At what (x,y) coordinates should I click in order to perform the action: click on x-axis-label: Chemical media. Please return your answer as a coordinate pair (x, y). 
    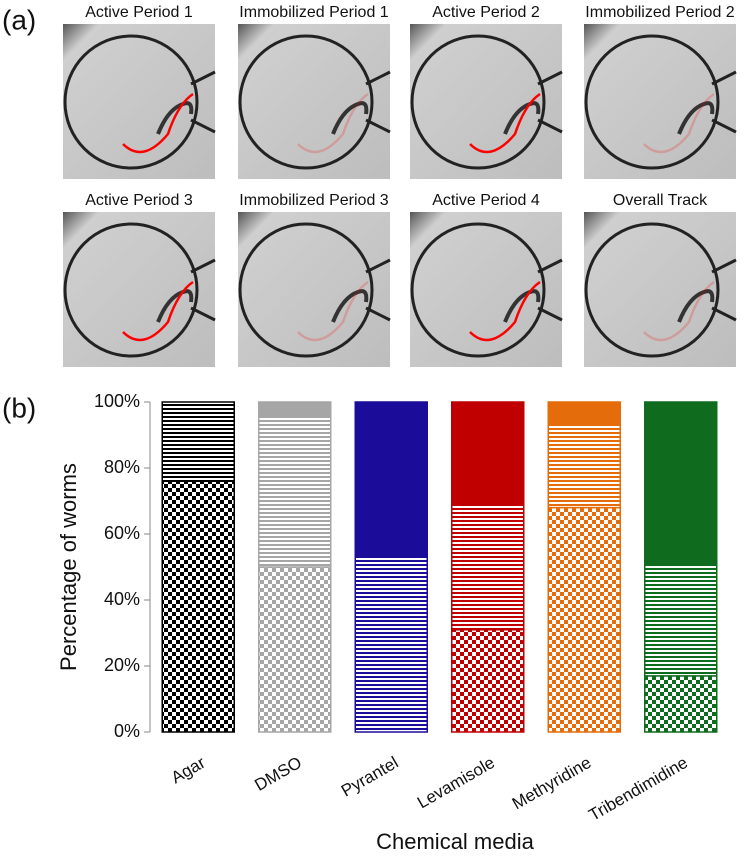
    Looking at the image, I should click on (455, 841).